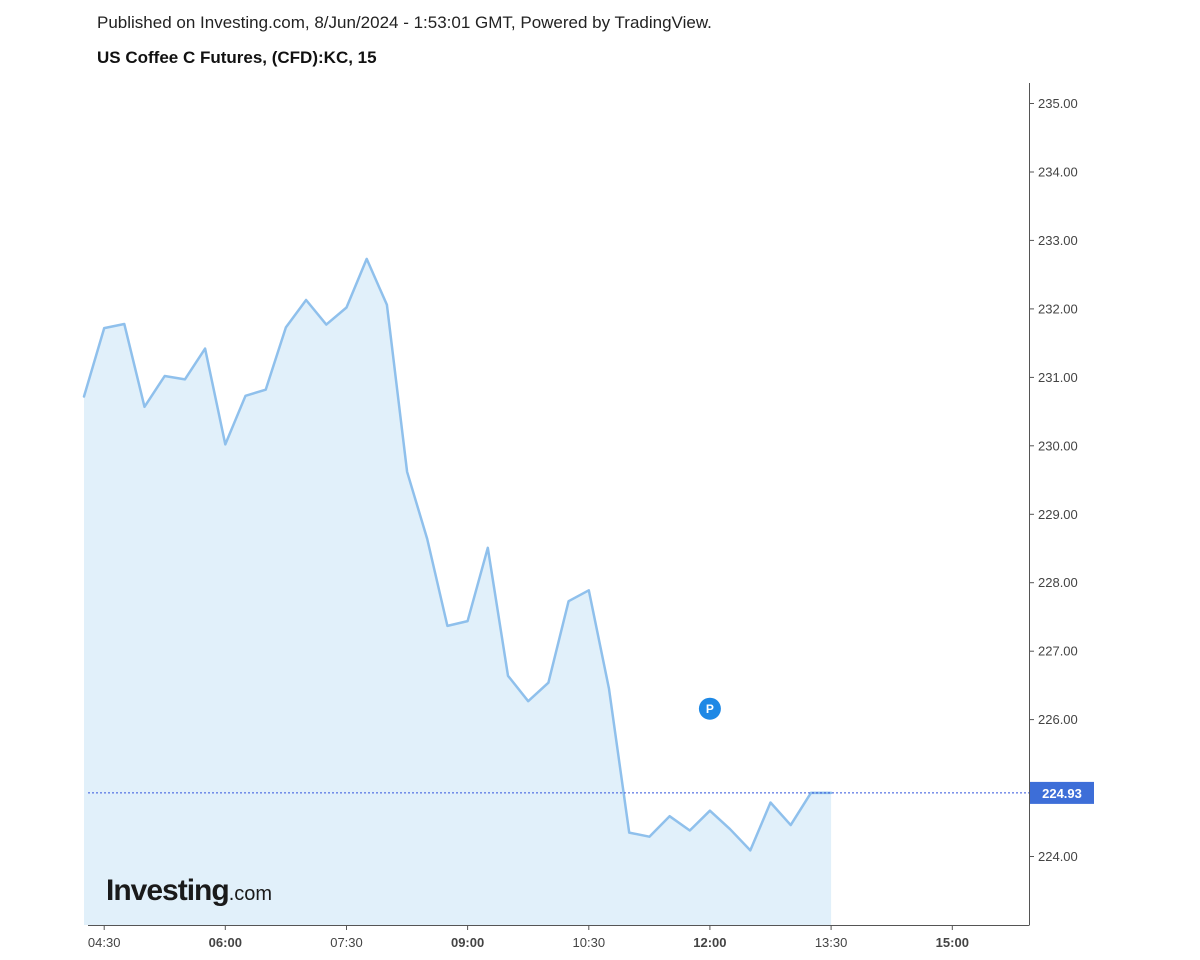  Describe the element at coordinates (250, 894) in the screenshot. I see `logo-suffix-text: .com` at that location.